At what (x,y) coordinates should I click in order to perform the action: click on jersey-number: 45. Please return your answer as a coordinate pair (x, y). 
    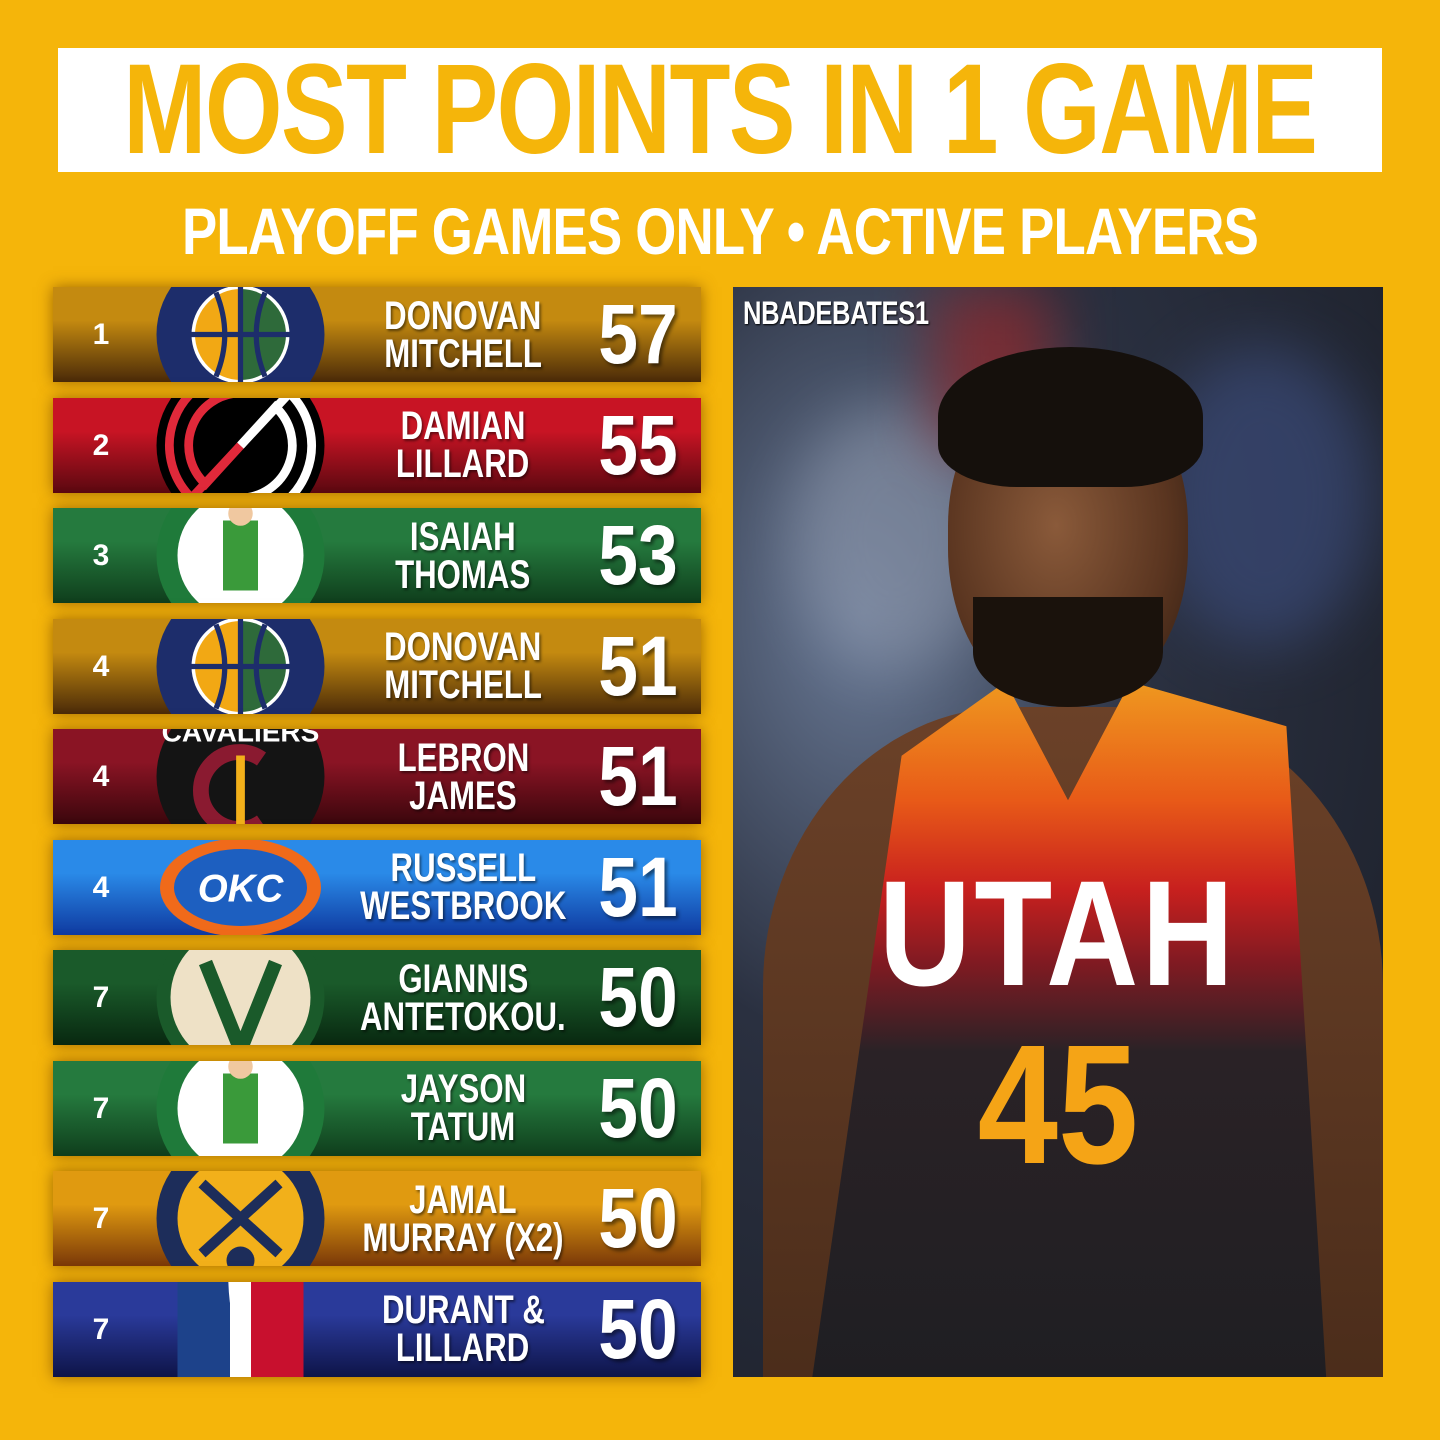
    Looking at the image, I should click on (1058, 1105).